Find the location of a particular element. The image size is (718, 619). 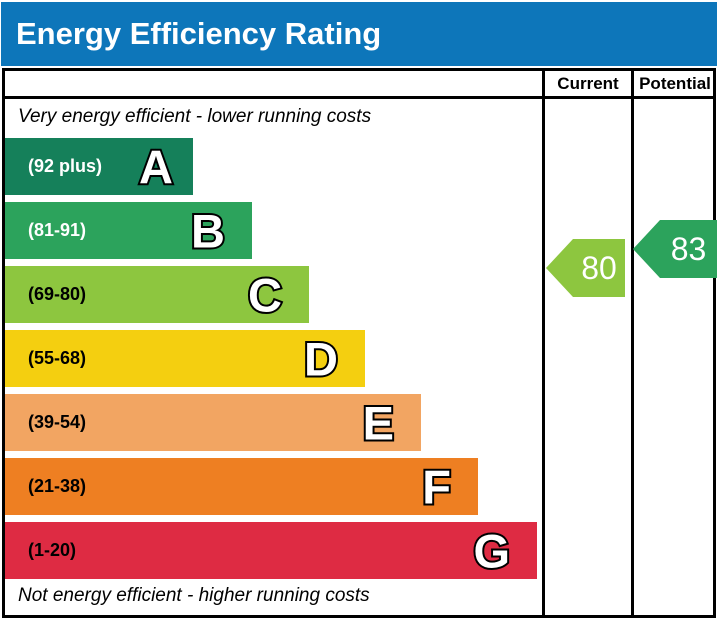

title-bar: Energy Efficiency Rating is located at coordinates (359, 34).